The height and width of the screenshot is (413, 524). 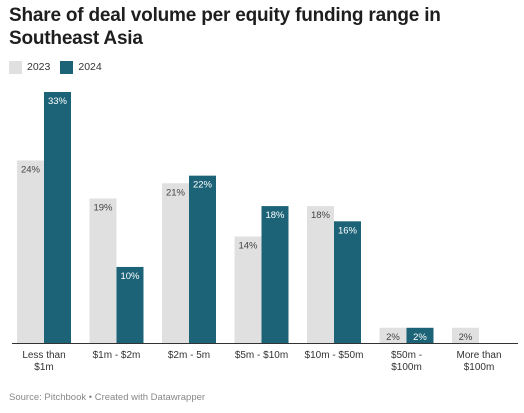 I want to click on data-label-2024-0: 33%, so click(x=58, y=101).